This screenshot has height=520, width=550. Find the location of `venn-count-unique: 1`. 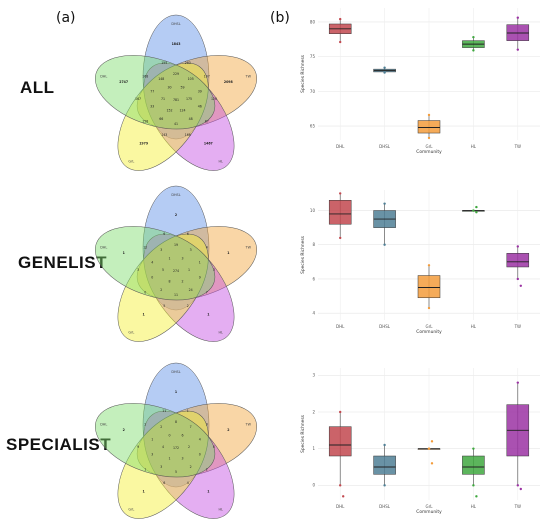

venn-count-unique: 1 is located at coordinates (228, 253).